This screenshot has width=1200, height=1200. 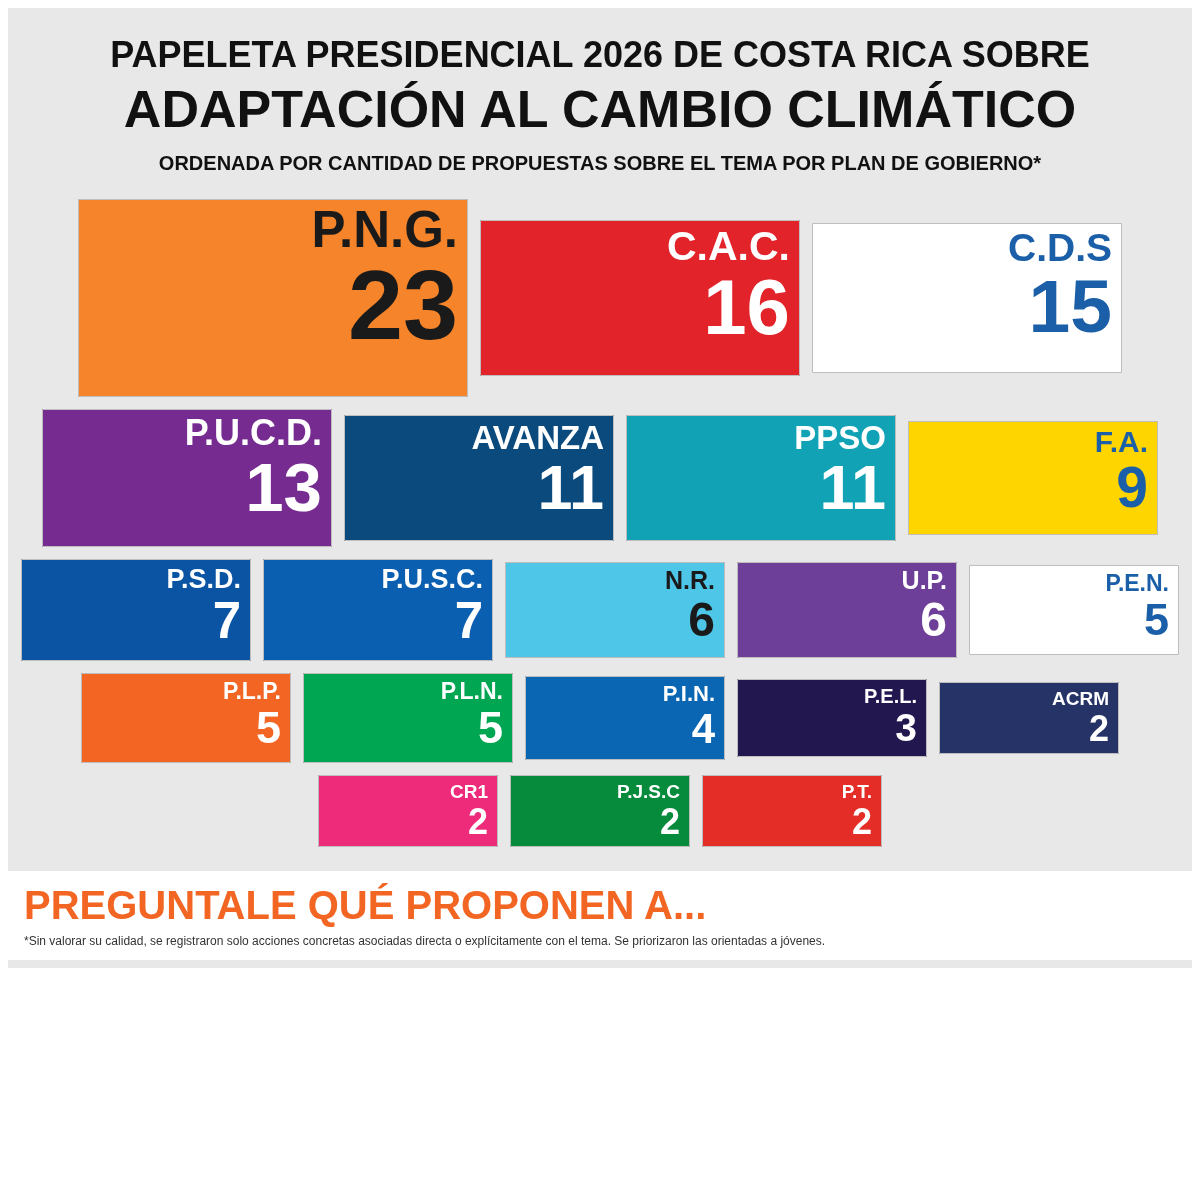 What do you see at coordinates (648, 791) in the screenshot?
I see `category-label: P.J.S.C` at bounding box center [648, 791].